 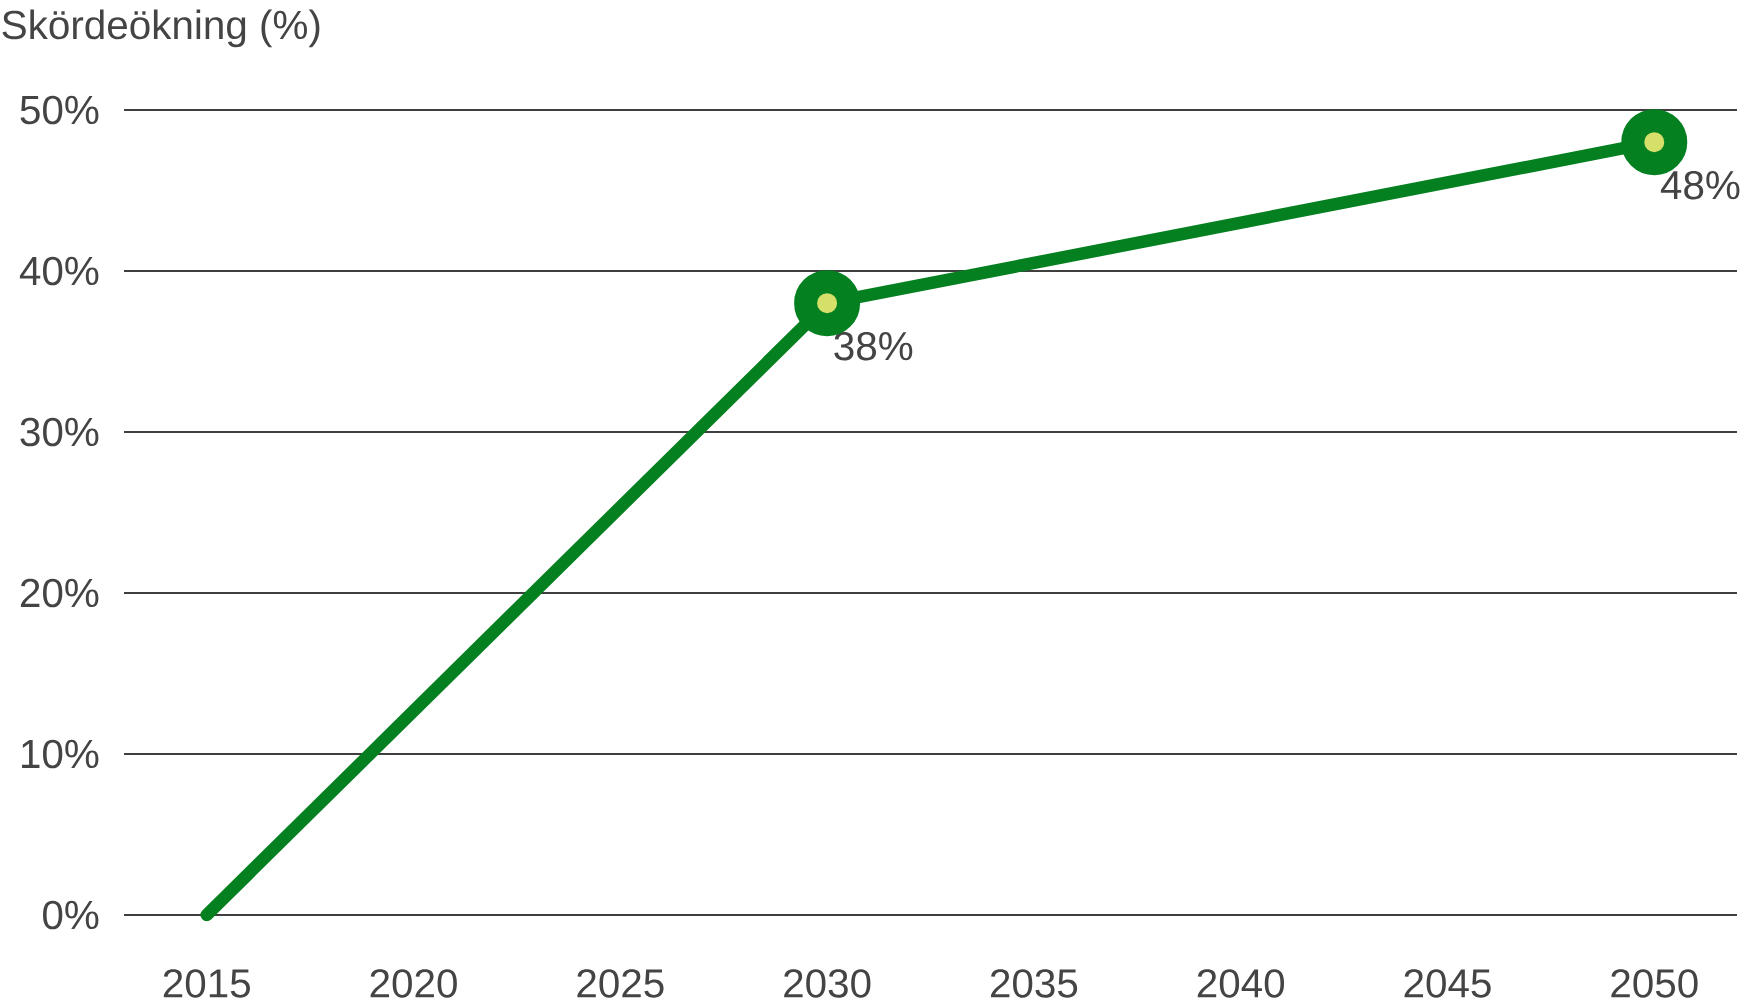 What do you see at coordinates (59, 593) in the screenshot?
I see `y-tick-label: 20%` at bounding box center [59, 593].